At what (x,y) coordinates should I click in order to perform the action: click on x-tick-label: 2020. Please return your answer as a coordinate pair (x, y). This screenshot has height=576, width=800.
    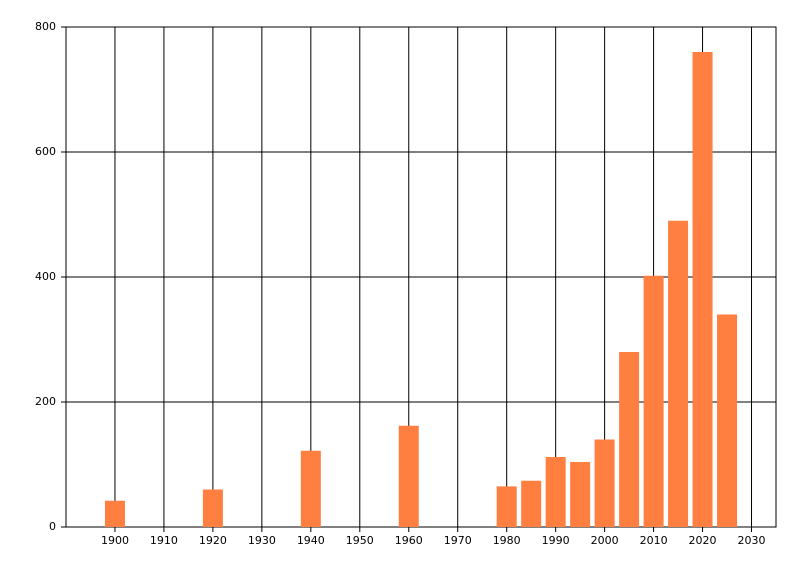
    Looking at the image, I should click on (703, 540).